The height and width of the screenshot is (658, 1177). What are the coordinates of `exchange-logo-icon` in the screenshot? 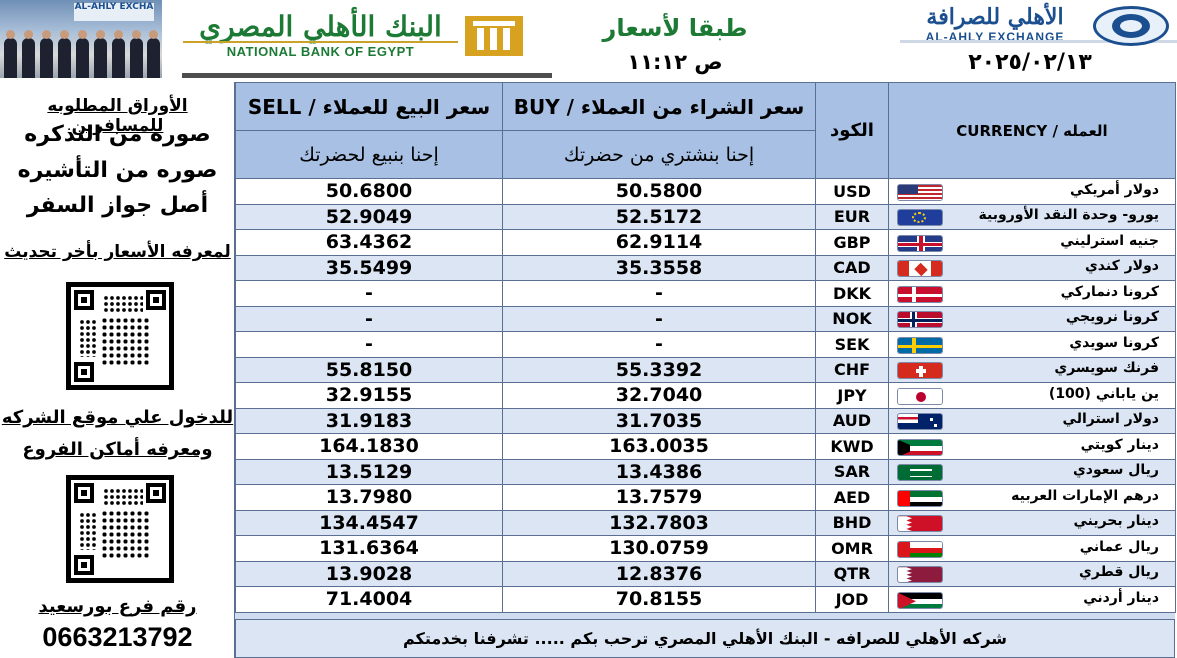 It's located at (1131, 26).